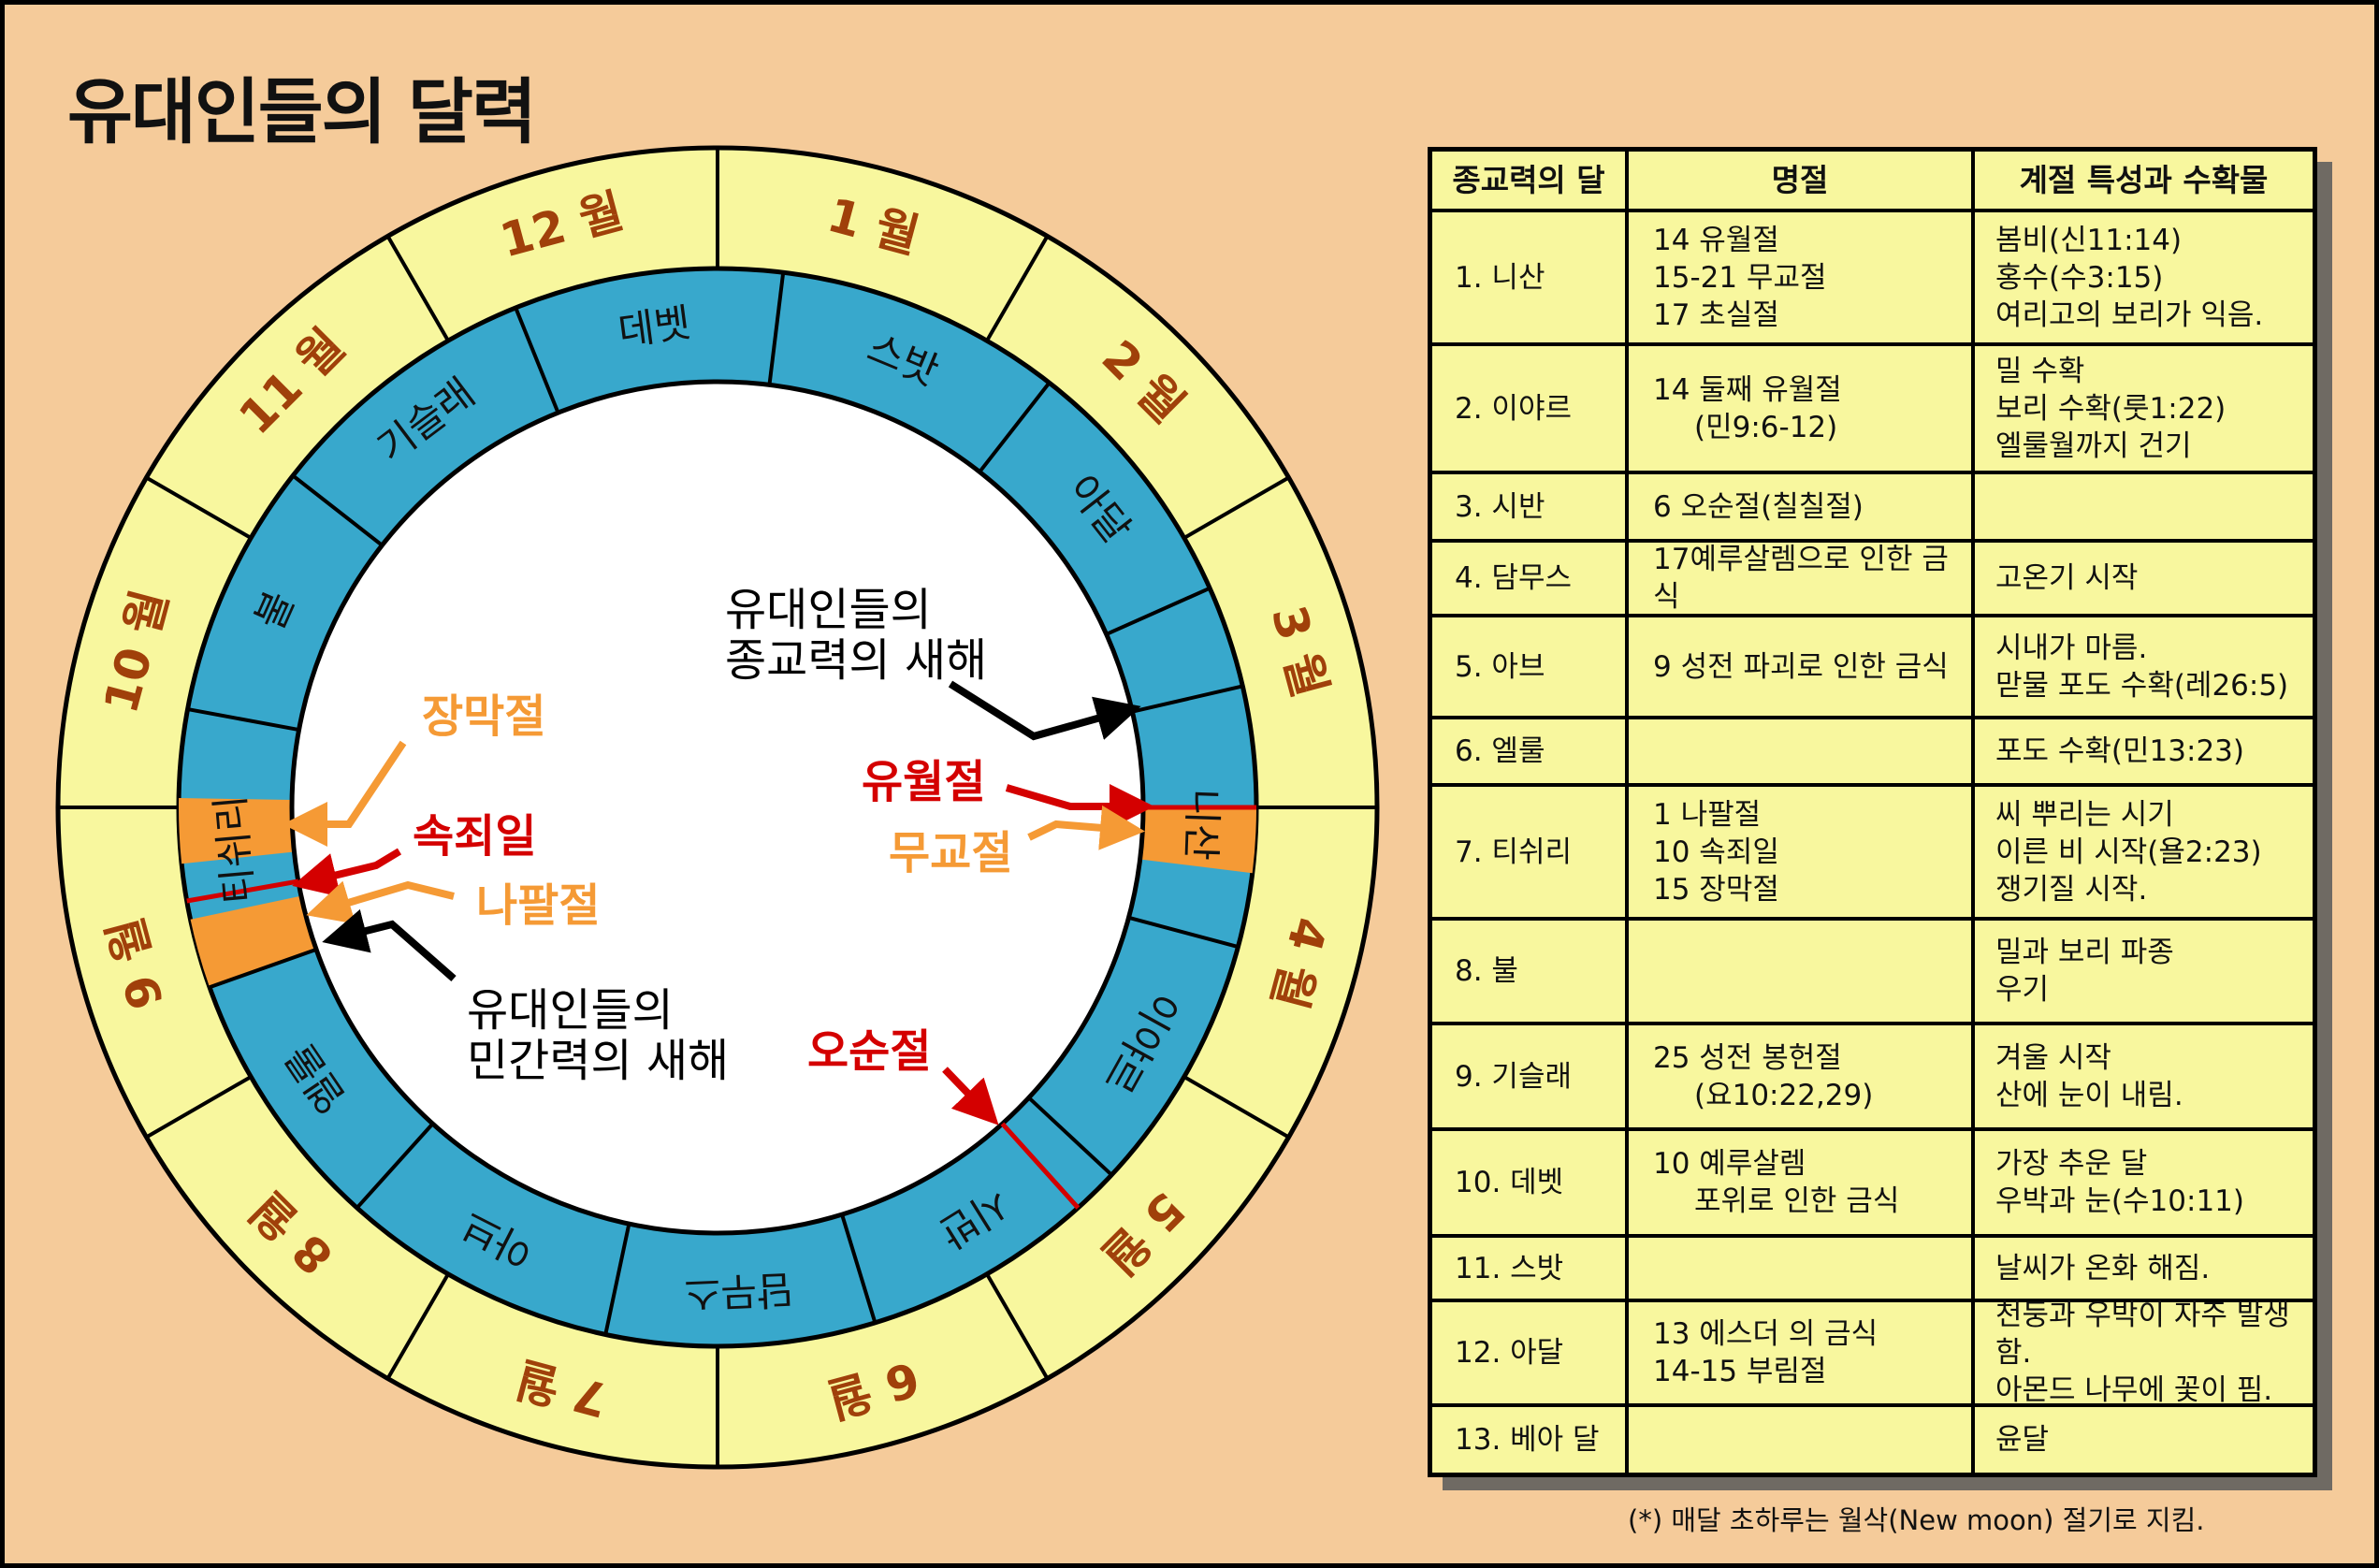  Describe the element at coordinates (1510, 1268) in the screenshot. I see `cell-line: 11. 스밧` at that location.